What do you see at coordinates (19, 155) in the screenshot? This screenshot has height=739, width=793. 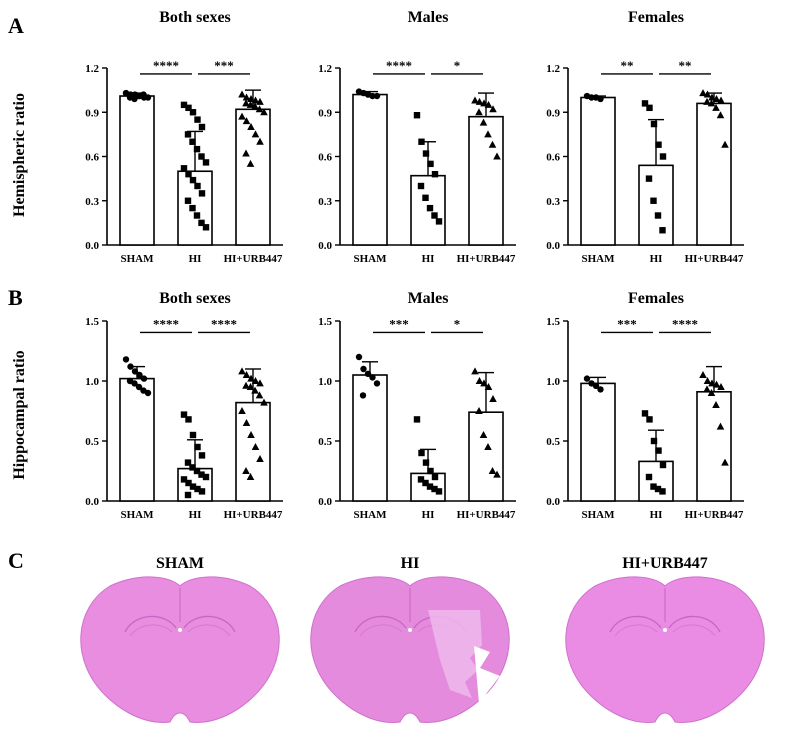 I see `y-axis-label: Hemispheric ratio` at bounding box center [19, 155].